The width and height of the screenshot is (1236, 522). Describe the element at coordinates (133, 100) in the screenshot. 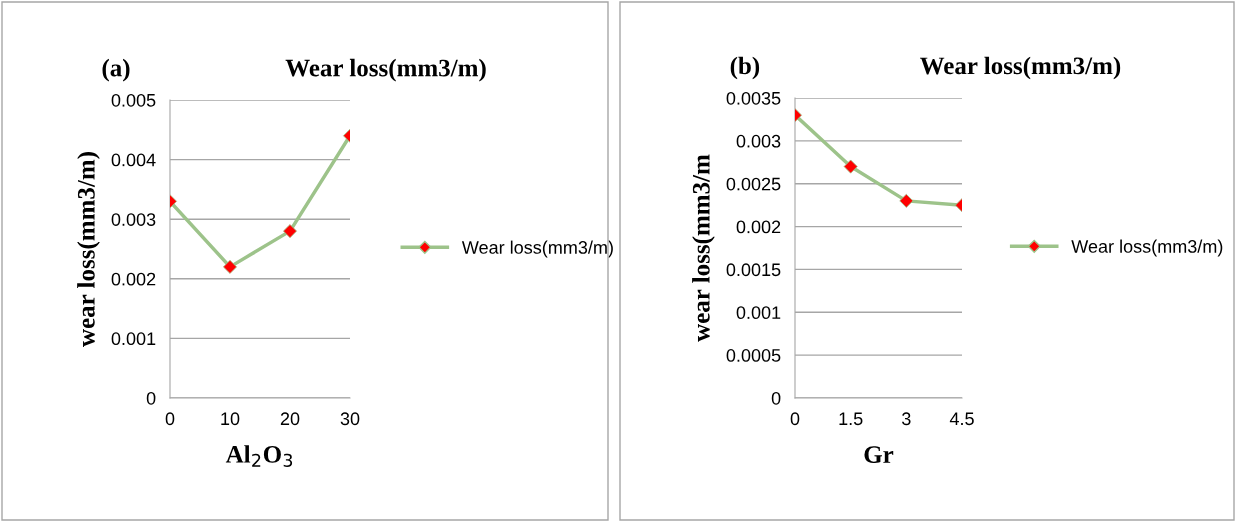

I see `y-tick-label: 0.005` at that location.